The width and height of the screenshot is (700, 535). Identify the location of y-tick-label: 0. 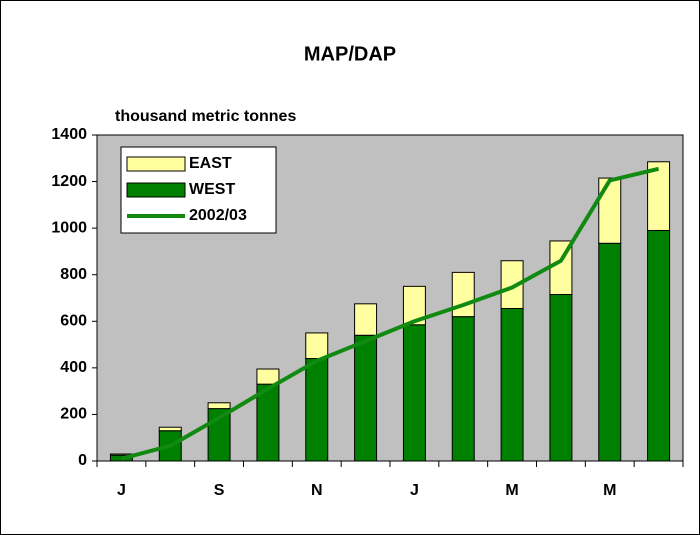
(82, 460).